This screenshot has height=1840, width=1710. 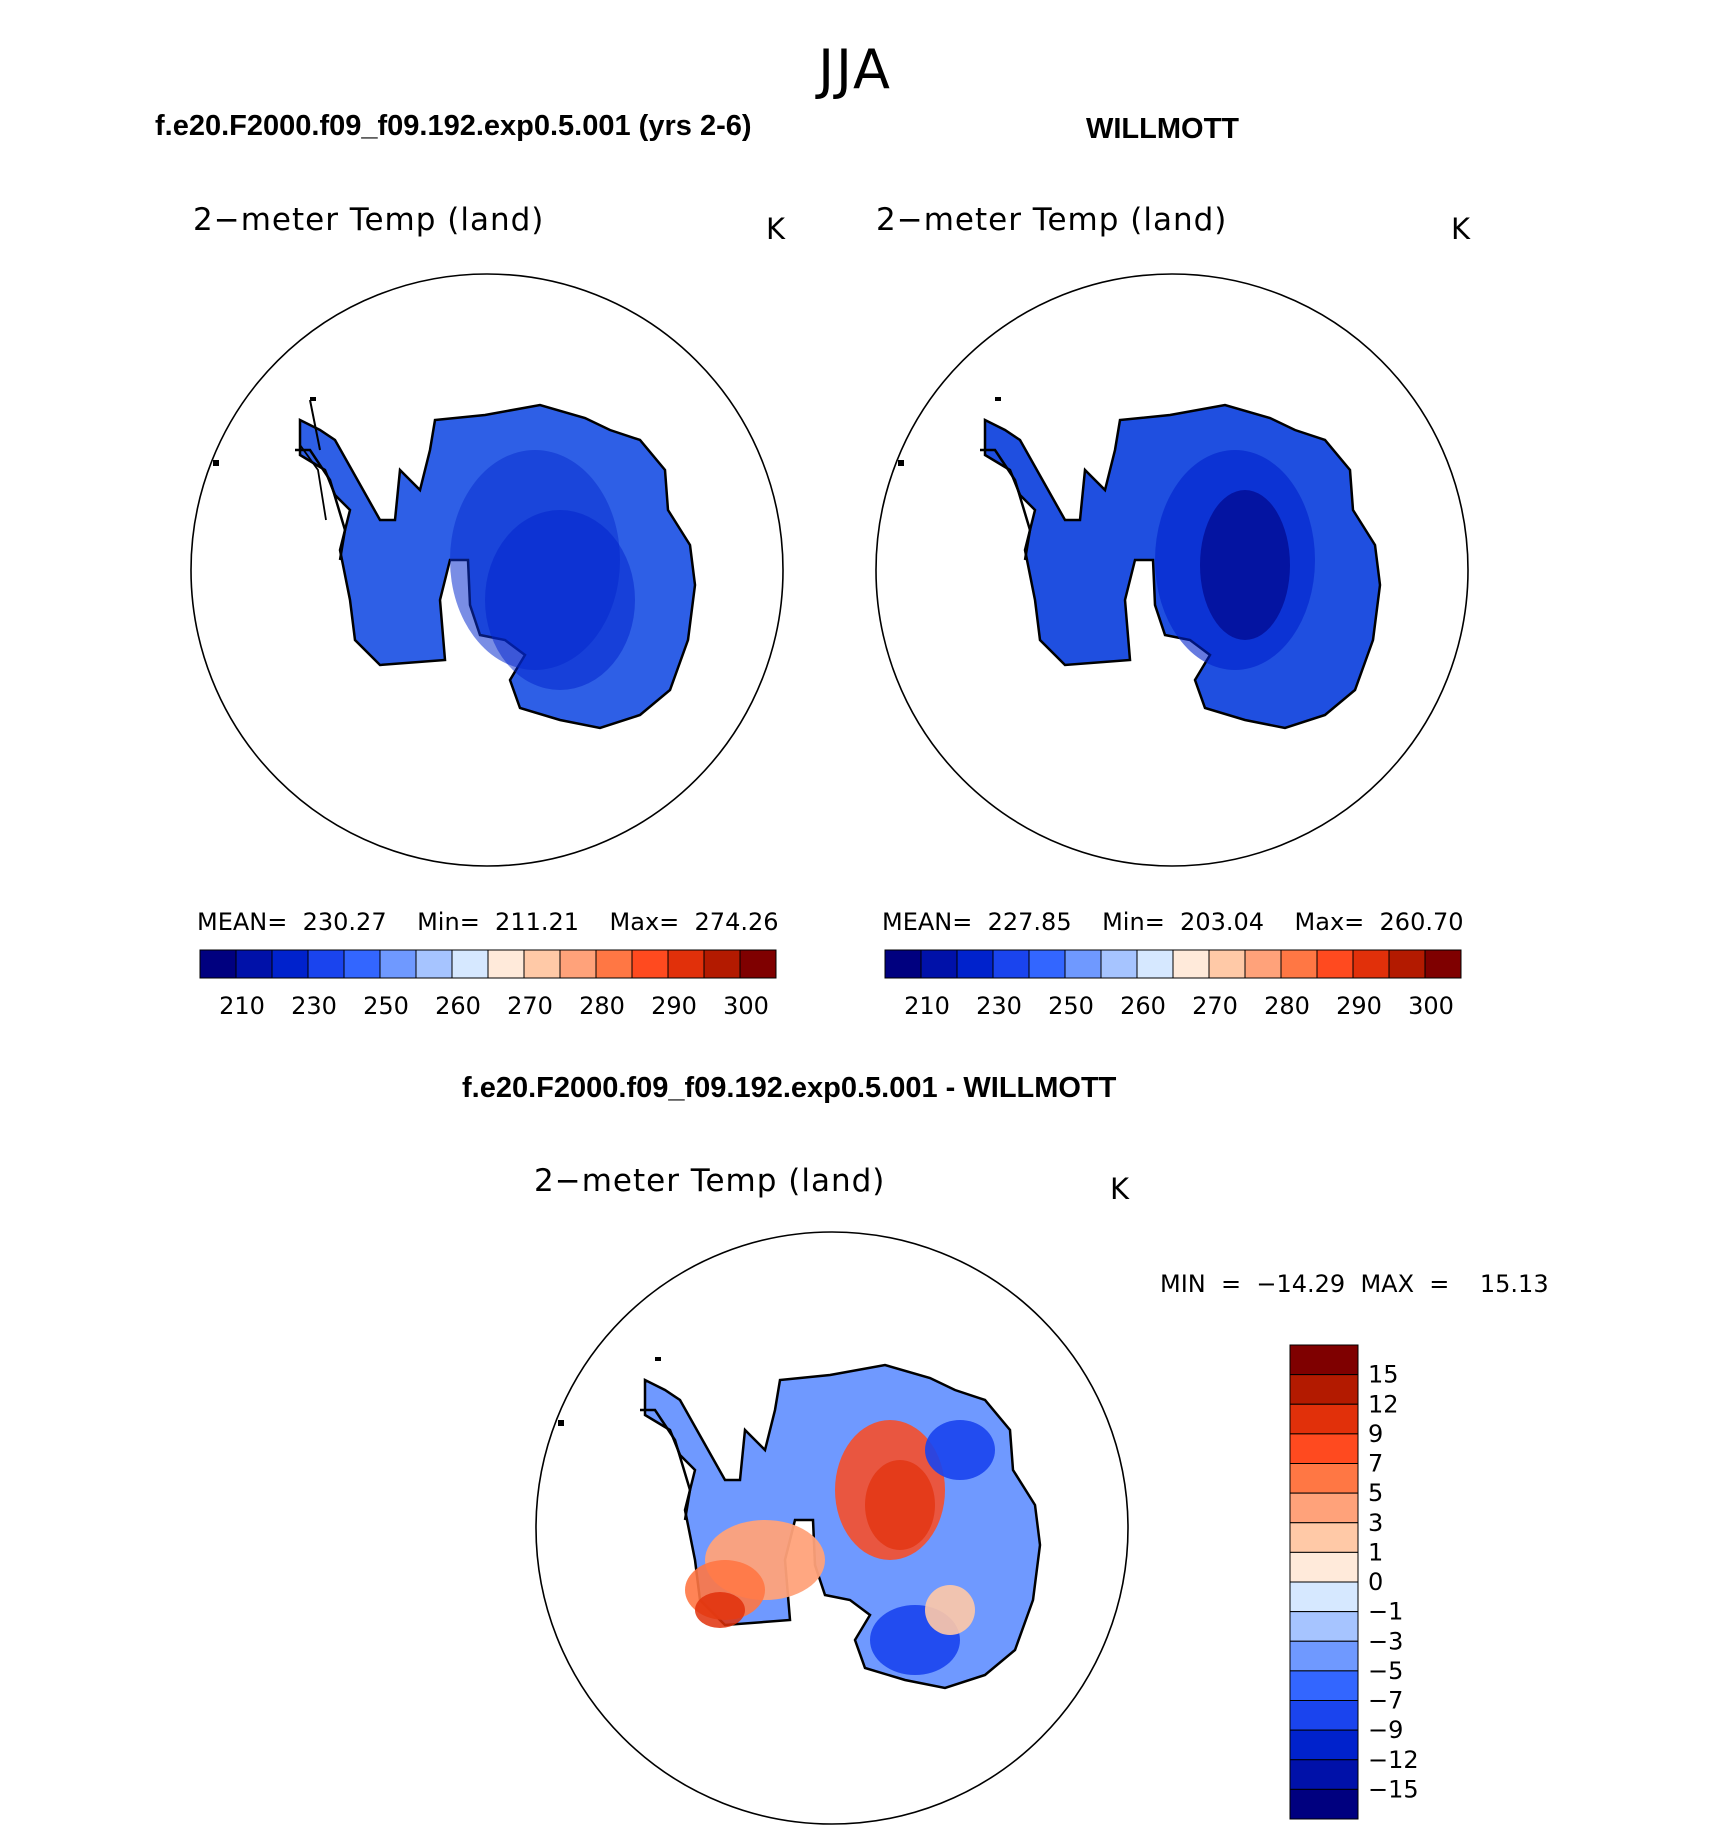 I want to click on stats-difference: MIN = −14.29 MAX = 15.13, so click(x=1354, y=1284).